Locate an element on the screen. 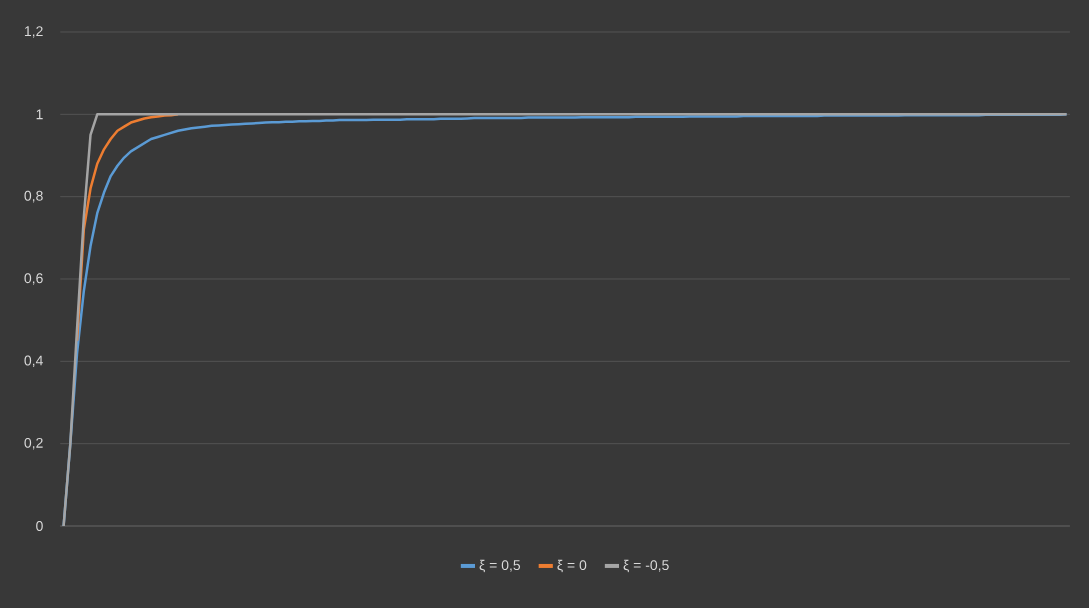  y-tick-label: 0,6 is located at coordinates (33, 279).